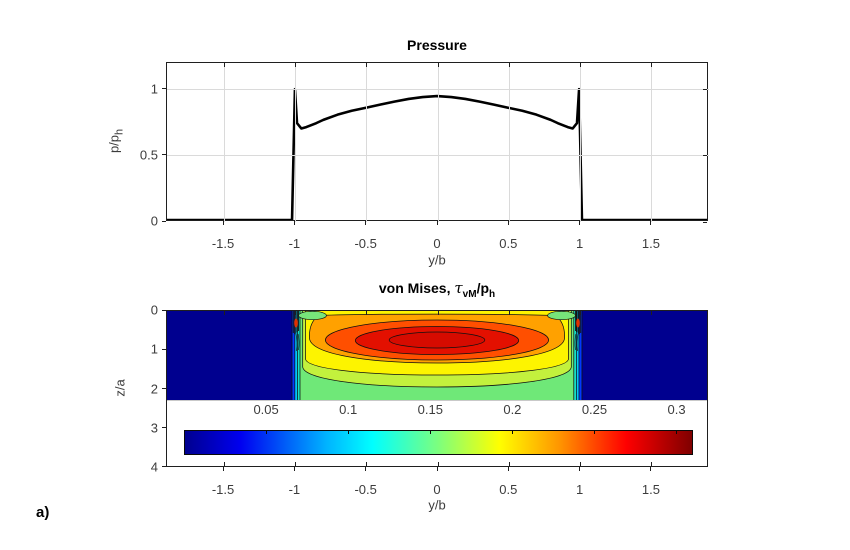 This screenshot has width=850, height=550. Describe the element at coordinates (430, 409) in the screenshot. I see `colorbar-tick-label: 0.15` at that location.